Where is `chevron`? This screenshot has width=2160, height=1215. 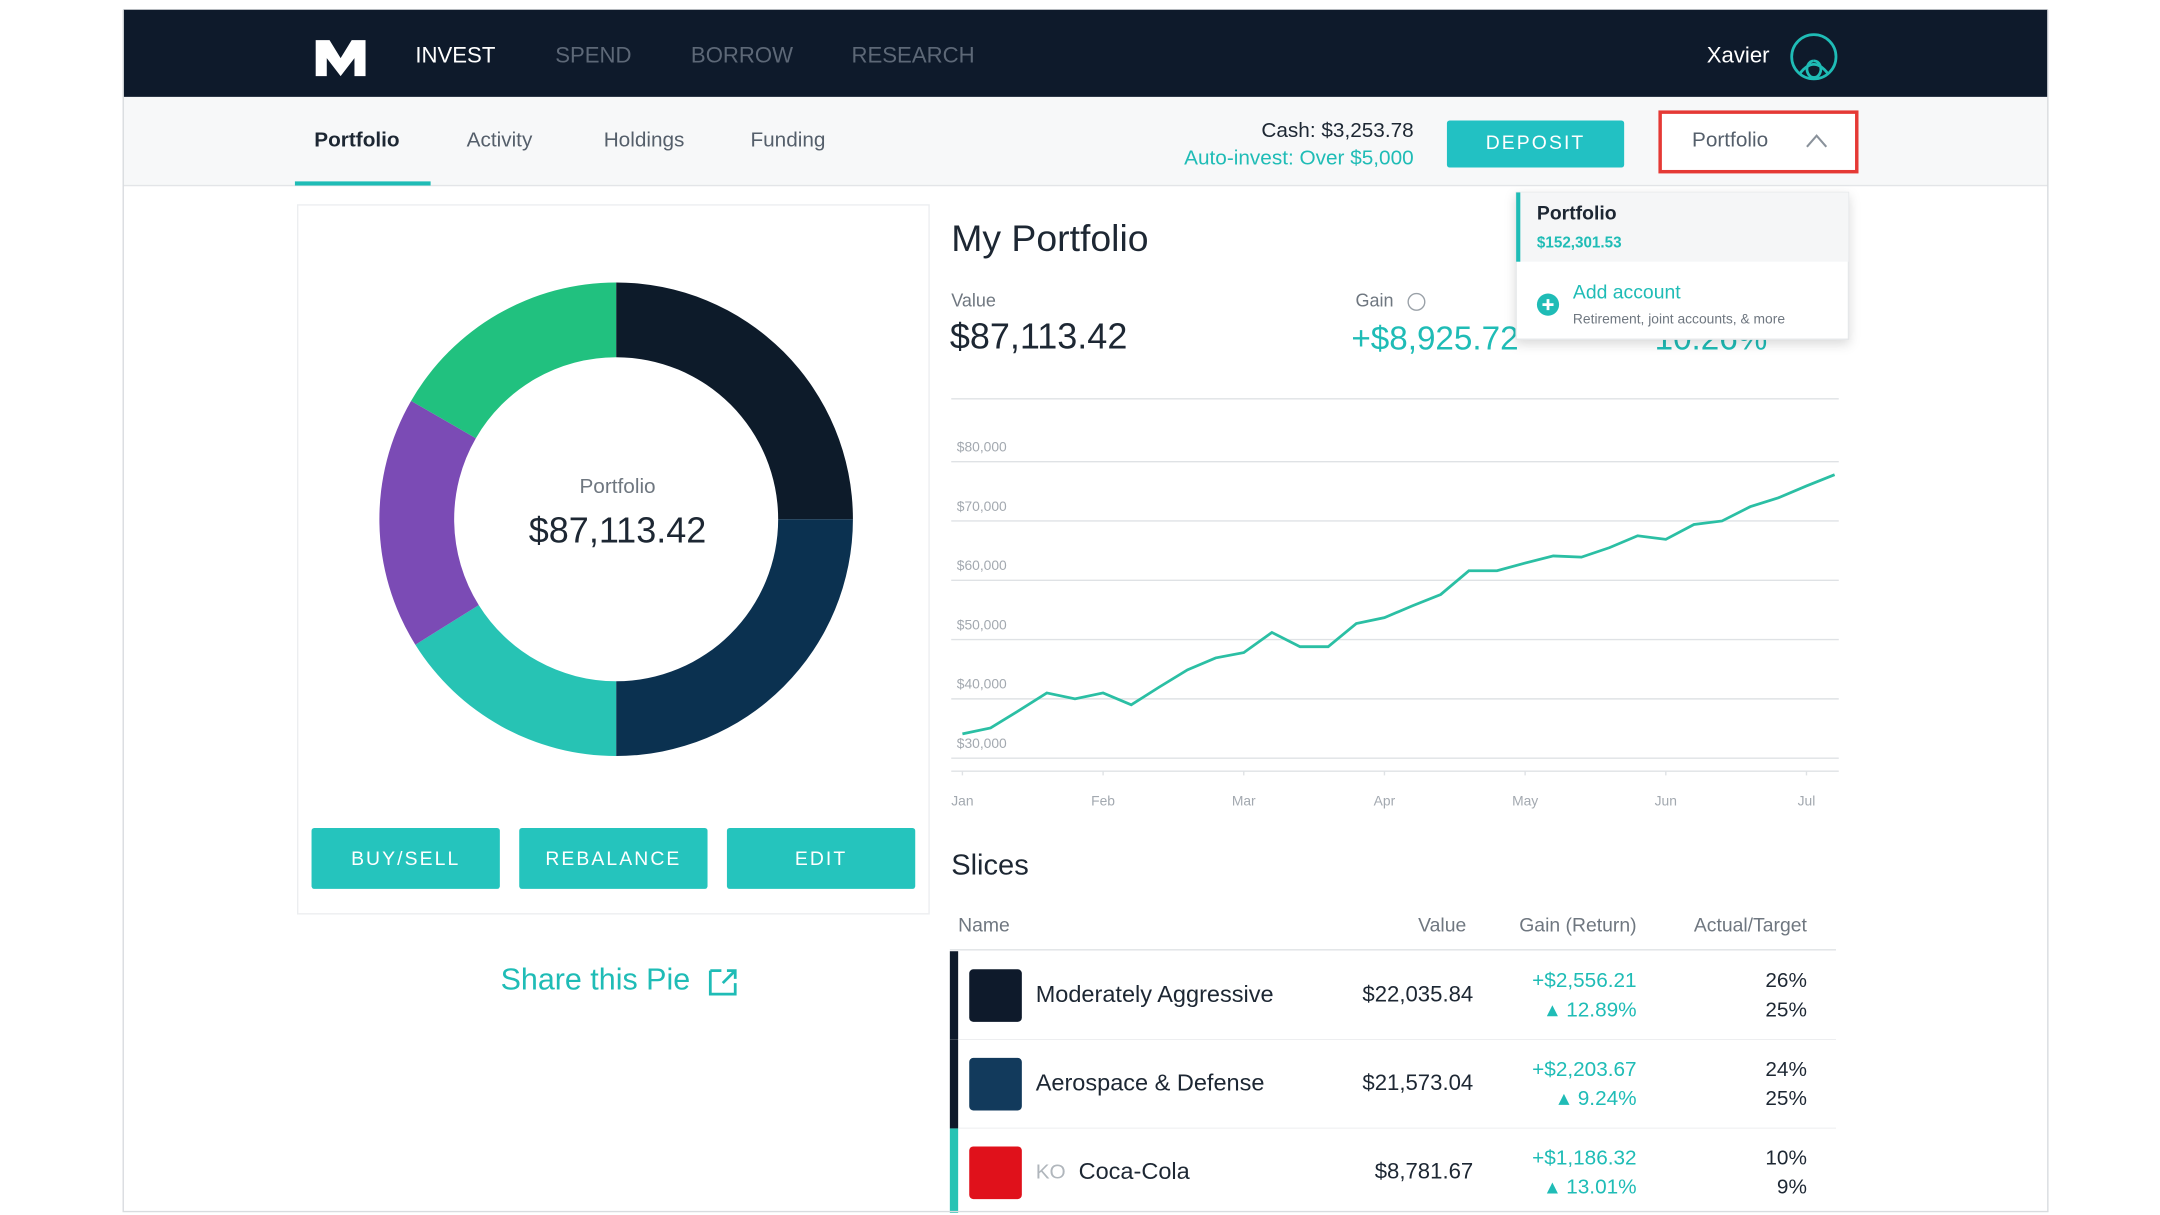 chevron is located at coordinates (1817, 141).